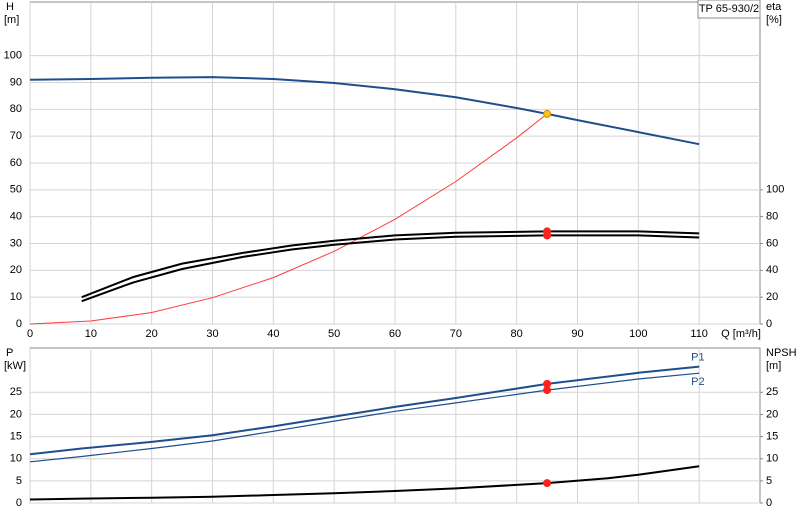 This screenshot has width=800, height=520. I want to click on chart-title: TP 65-930/2, so click(729, 9).